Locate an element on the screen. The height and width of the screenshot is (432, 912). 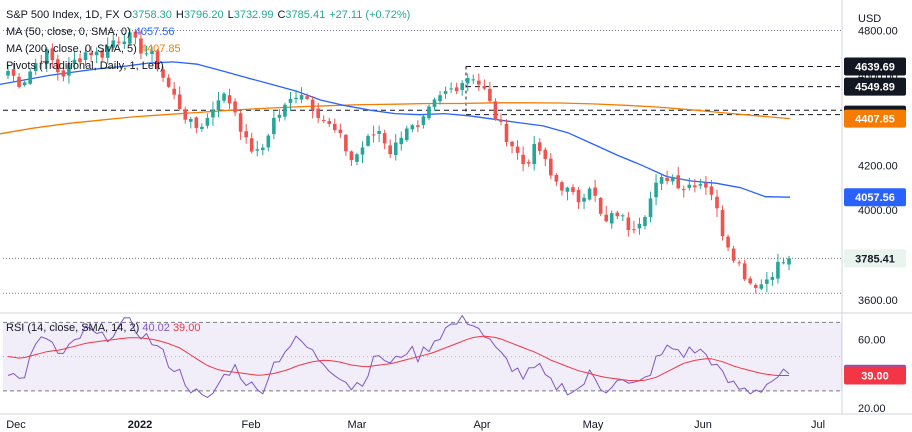
low-value: 3732.99 is located at coordinates (253, 15).